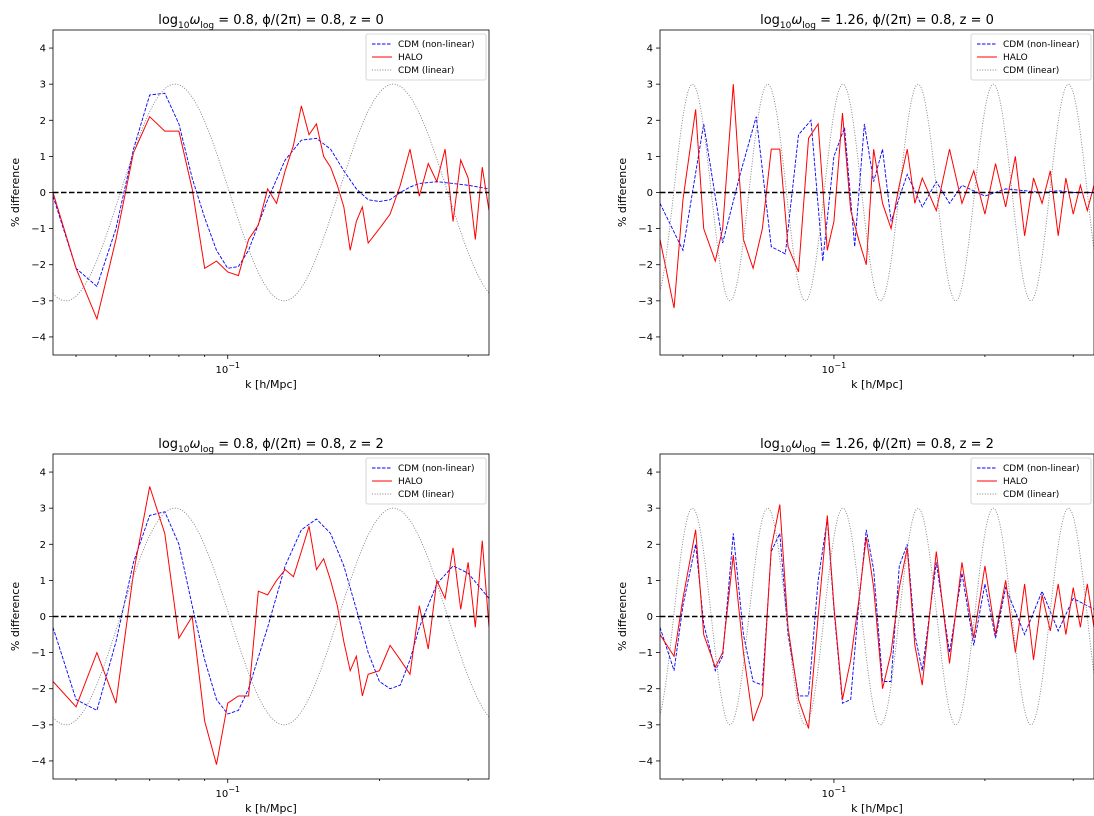 The width and height of the screenshot is (1094, 816). Describe the element at coordinates (877, 22) in the screenshot. I see `chart-title: log10ωlog = 1.26, ϕ/(2π) = 0.8, z = 0` at that location.